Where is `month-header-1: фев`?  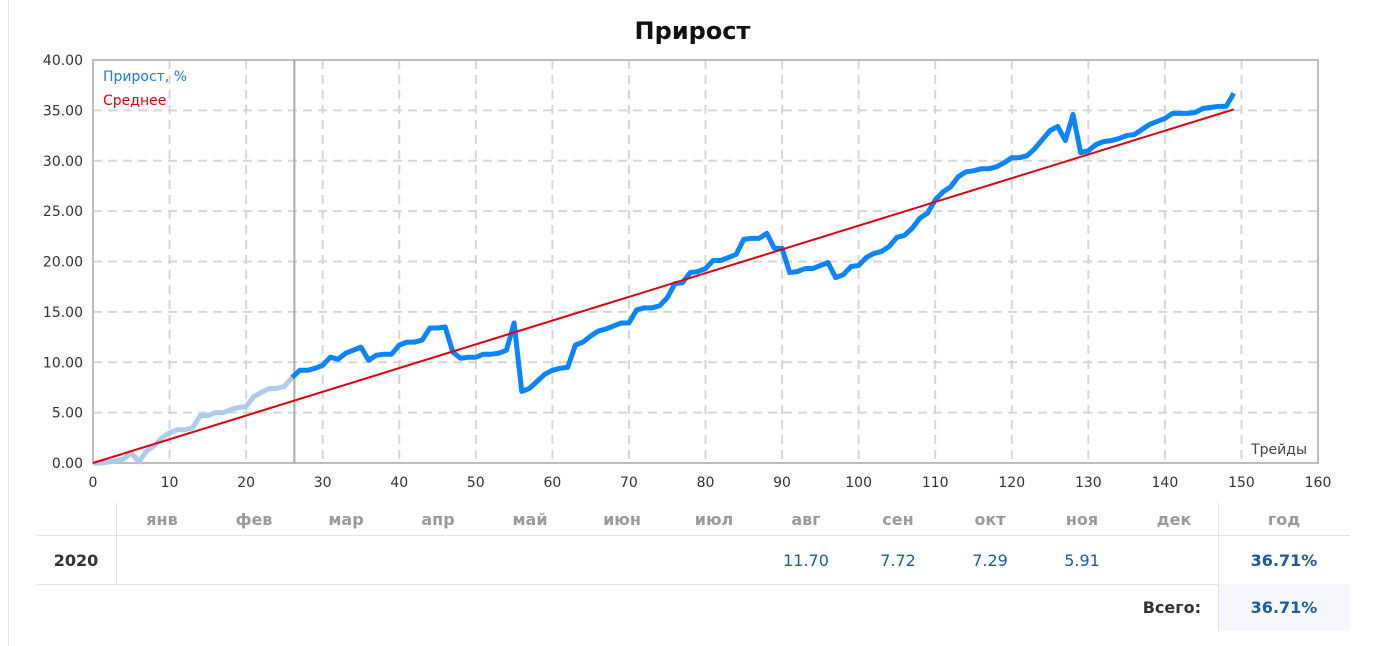
month-header-1: фев is located at coordinates (254, 519).